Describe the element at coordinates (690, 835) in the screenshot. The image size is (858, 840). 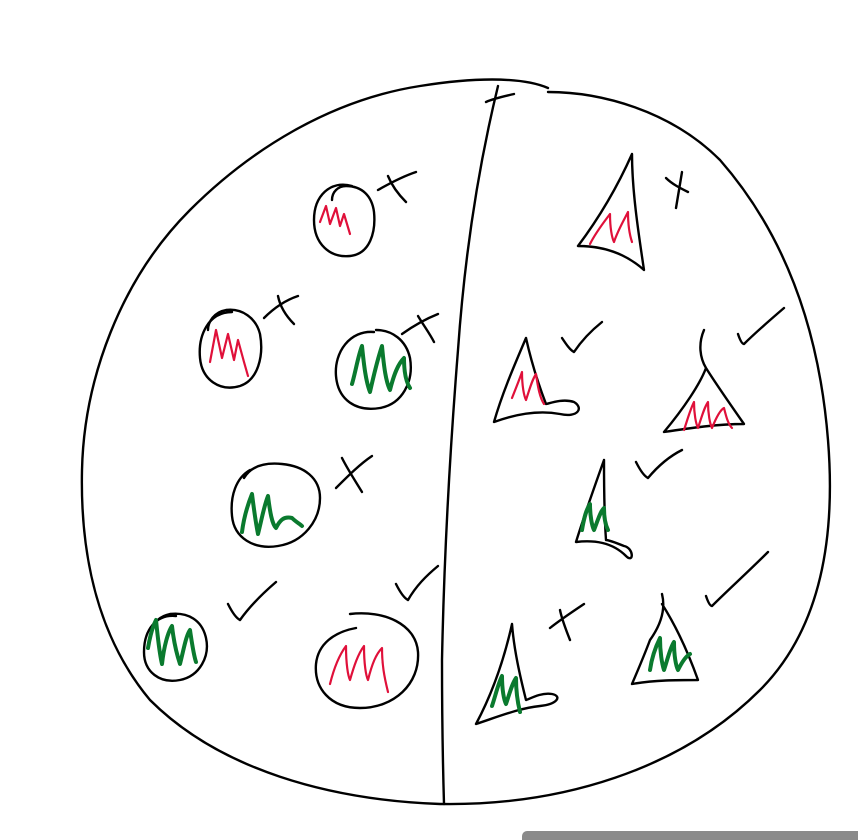
I see `horizontal-scrollbar` at that location.